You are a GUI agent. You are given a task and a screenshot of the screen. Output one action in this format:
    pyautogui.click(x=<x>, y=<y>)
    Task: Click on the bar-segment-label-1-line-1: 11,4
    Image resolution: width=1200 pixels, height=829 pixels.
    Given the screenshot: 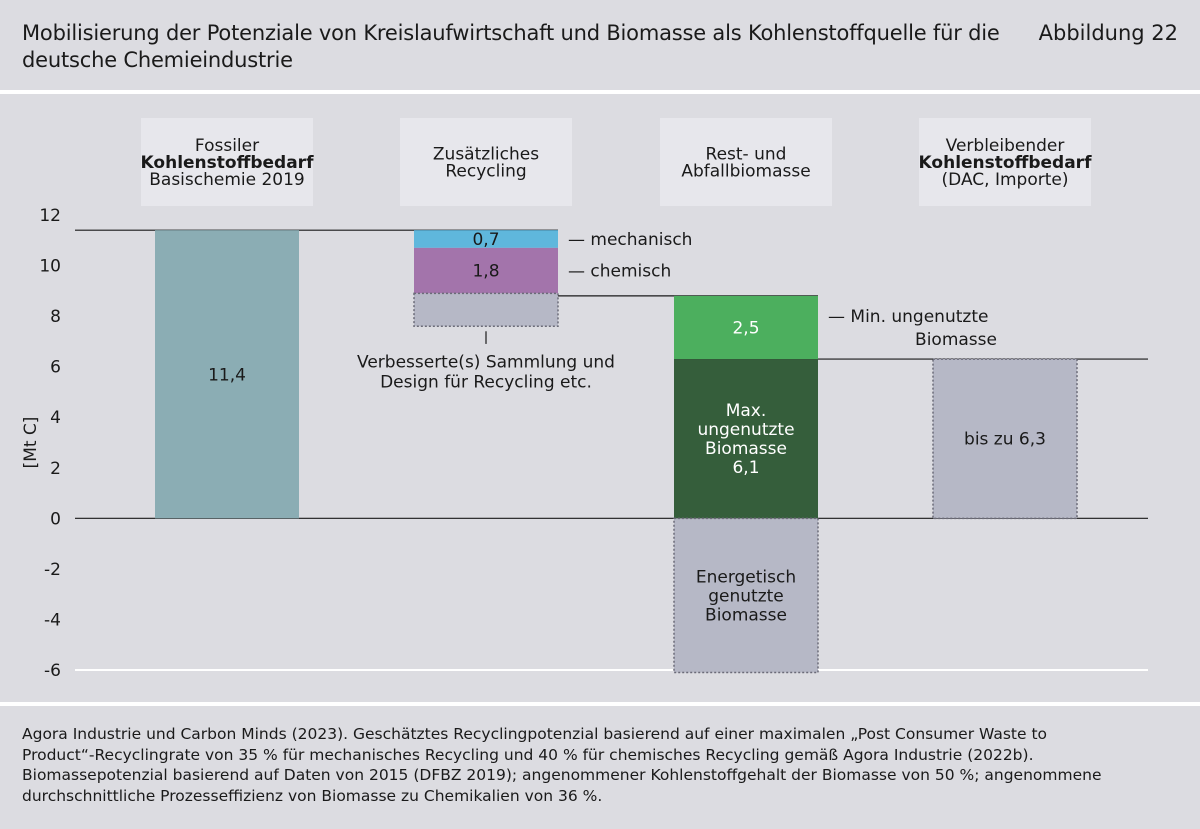 What is the action you would take?
    pyautogui.click(x=227, y=375)
    